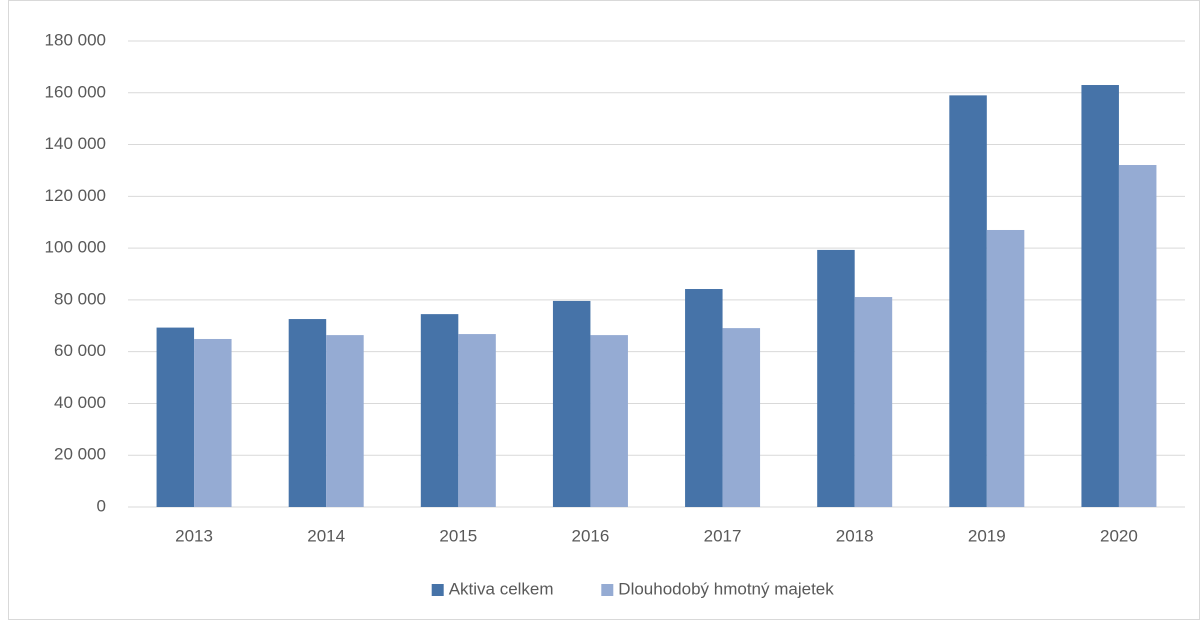 The height and width of the screenshot is (621, 1201). Describe the element at coordinates (726, 588) in the screenshot. I see `legend-label: Dlouhodobý hmotný majetek` at that location.